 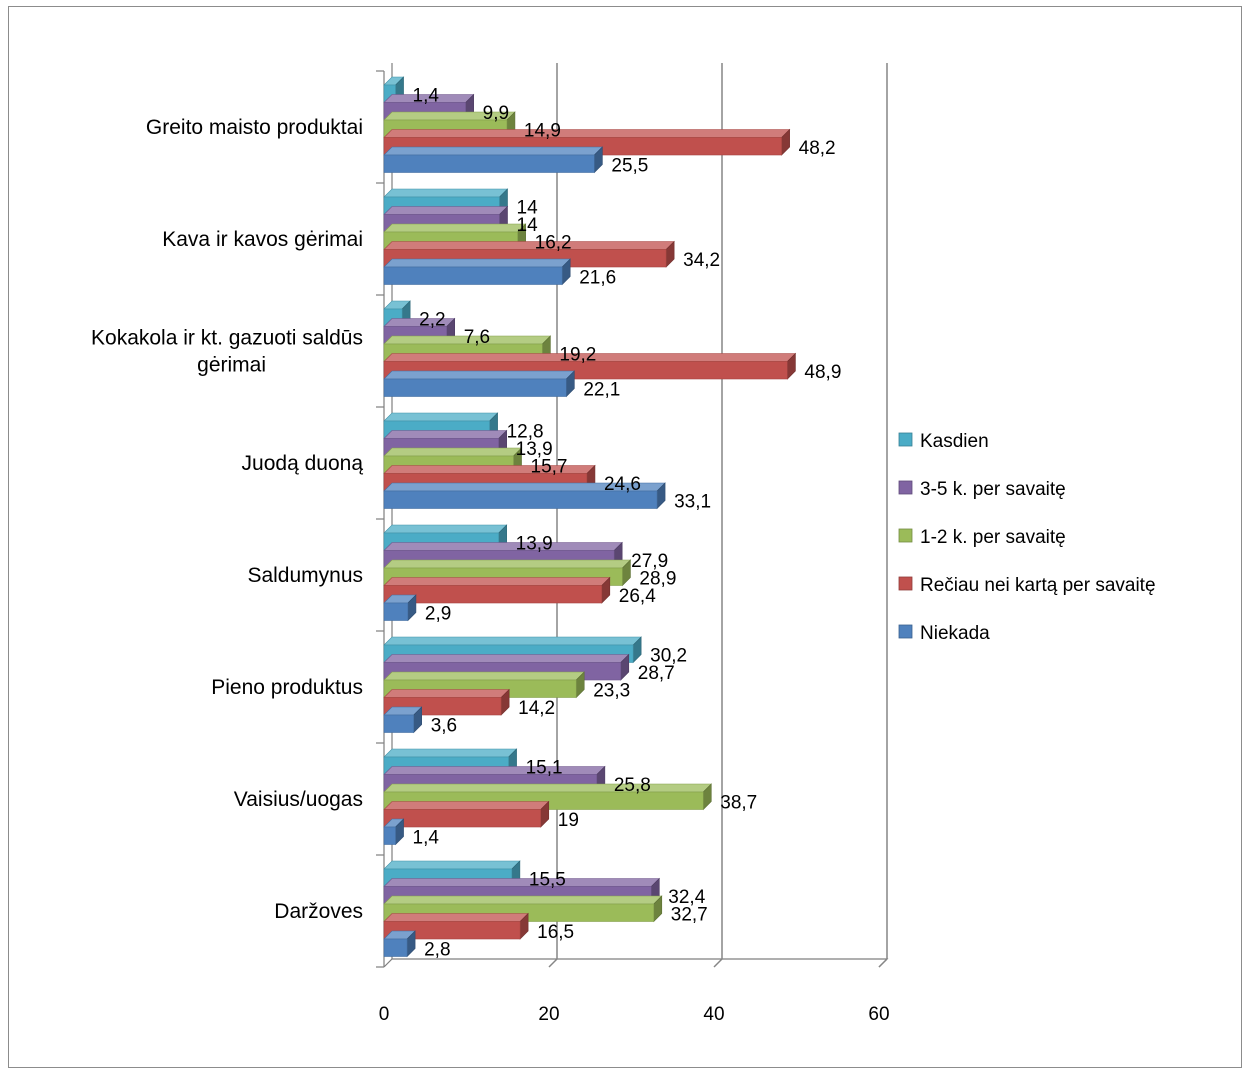 What do you see at coordinates (649, 561) in the screenshot?
I see `data-label: 27,9` at bounding box center [649, 561].